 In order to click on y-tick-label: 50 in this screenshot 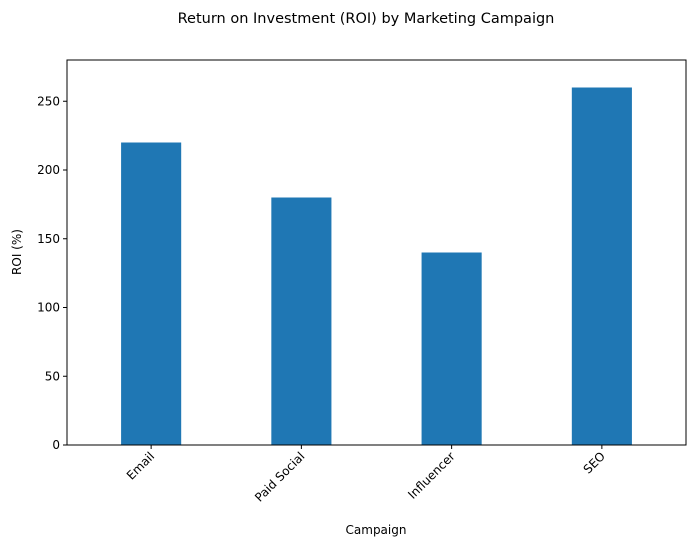, I will do `click(52, 376)`.